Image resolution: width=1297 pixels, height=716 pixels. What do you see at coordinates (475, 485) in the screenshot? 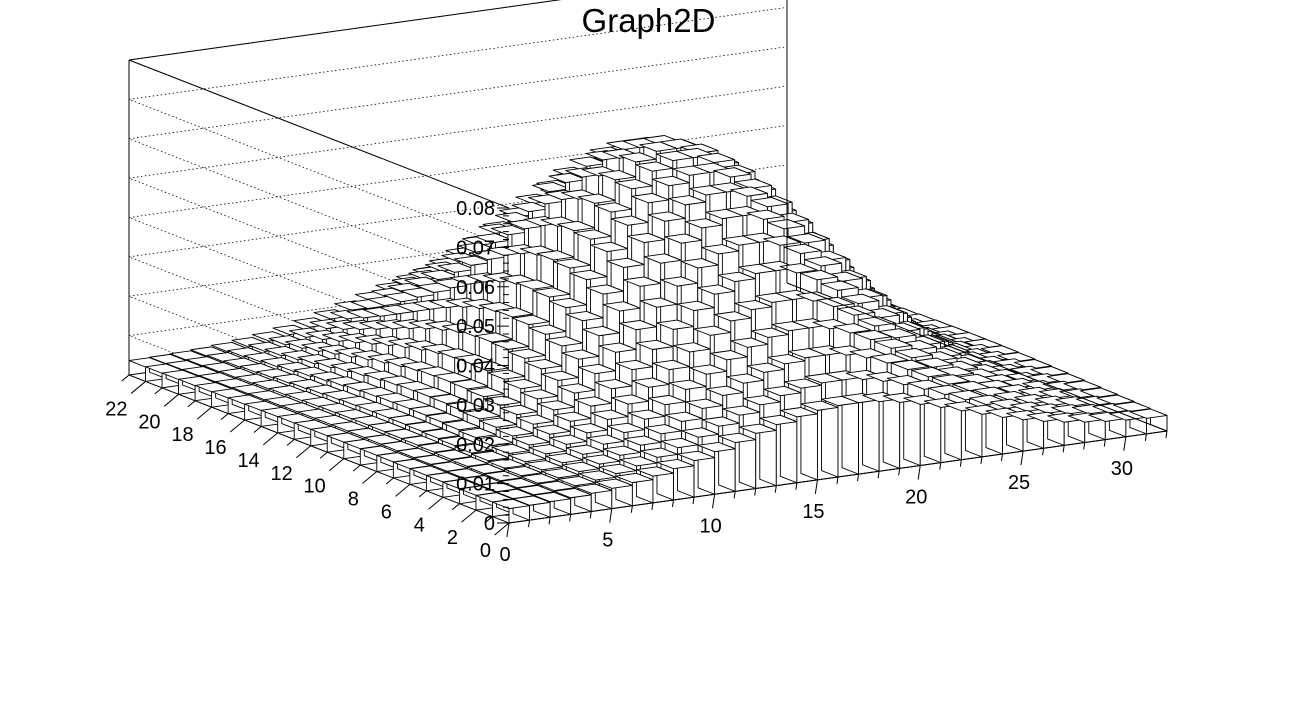
I see `z-tick-label: 0.01` at bounding box center [475, 485].